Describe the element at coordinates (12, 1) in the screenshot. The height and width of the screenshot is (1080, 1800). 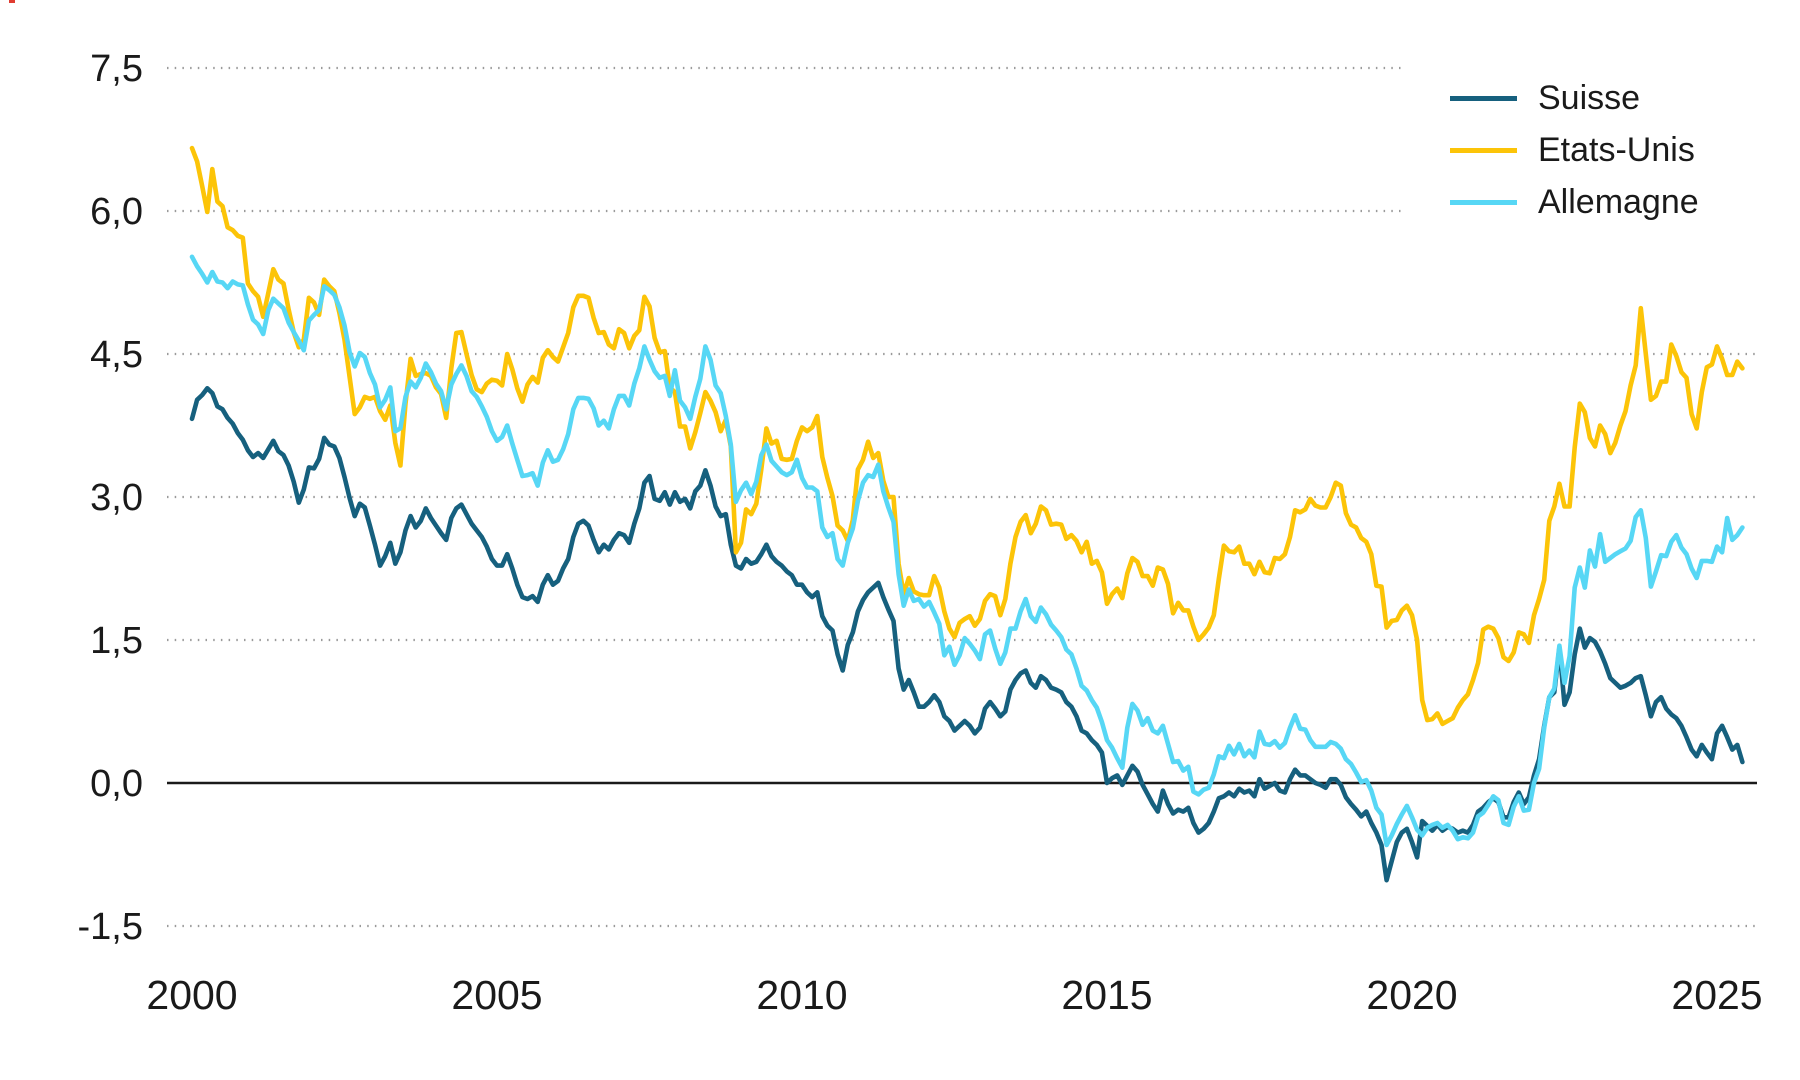
I see `screen-artifact-dot` at that location.